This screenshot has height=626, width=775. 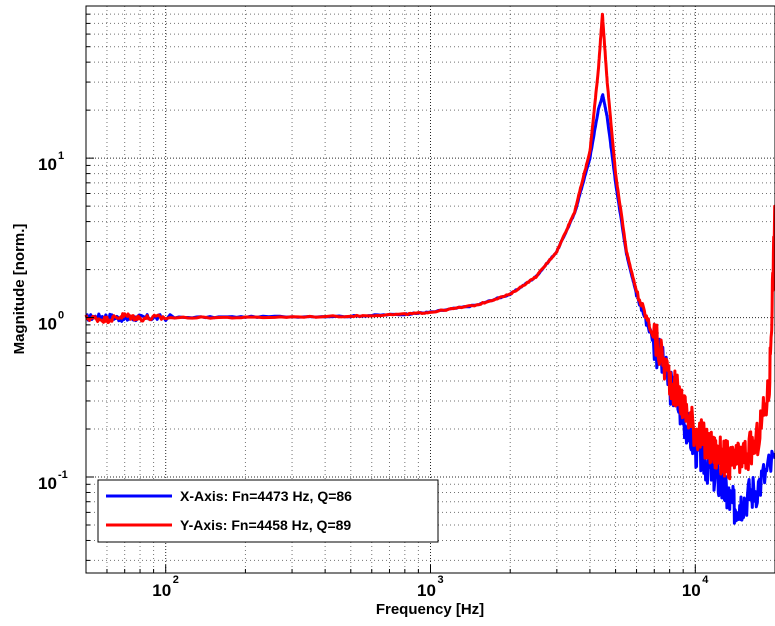 What do you see at coordinates (430, 609) in the screenshot?
I see `x-axis-label: Frequency [Hz]` at bounding box center [430, 609].